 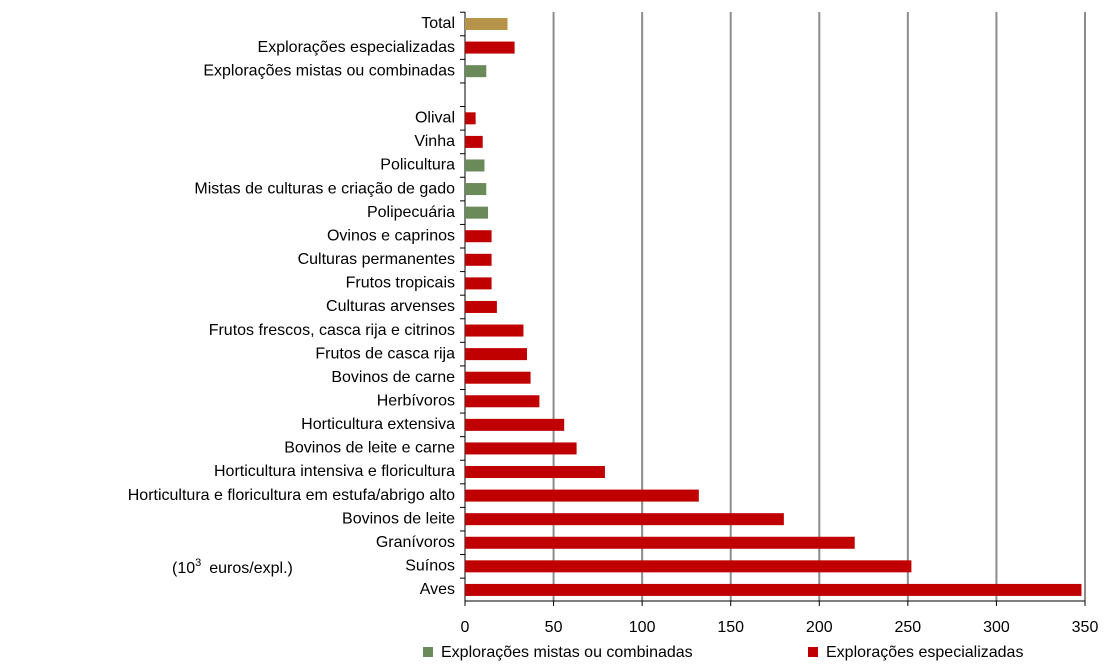 What do you see at coordinates (390, 306) in the screenshot?
I see `y-tick-label: Culturas arvenses` at bounding box center [390, 306].